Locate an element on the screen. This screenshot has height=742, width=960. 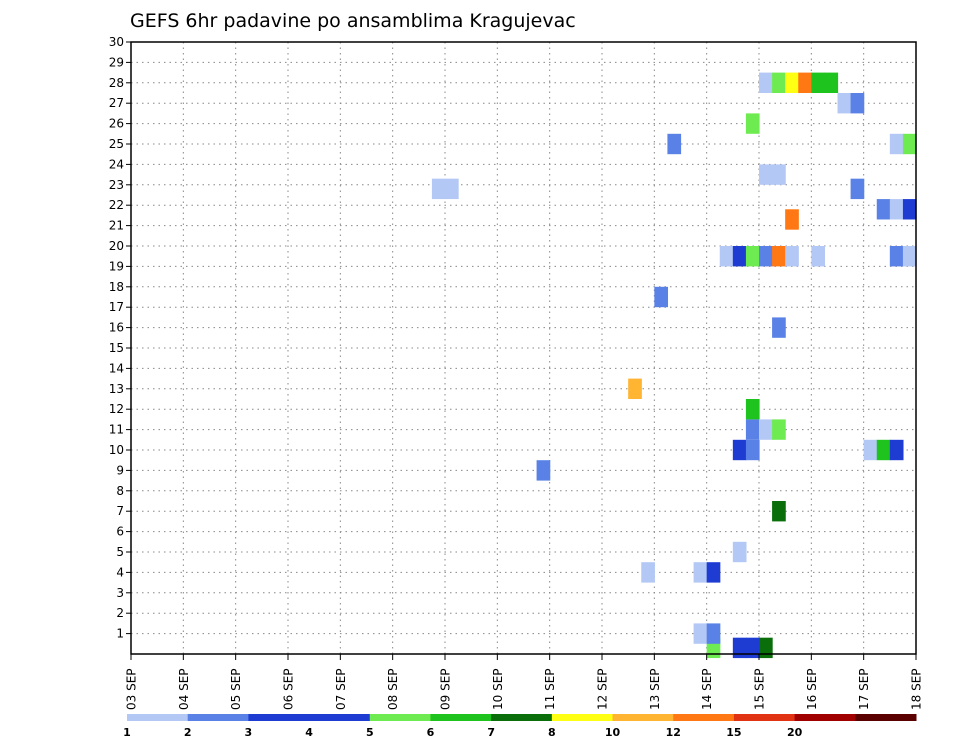
x-tick-label: 09 SEP is located at coordinates (446, 689).